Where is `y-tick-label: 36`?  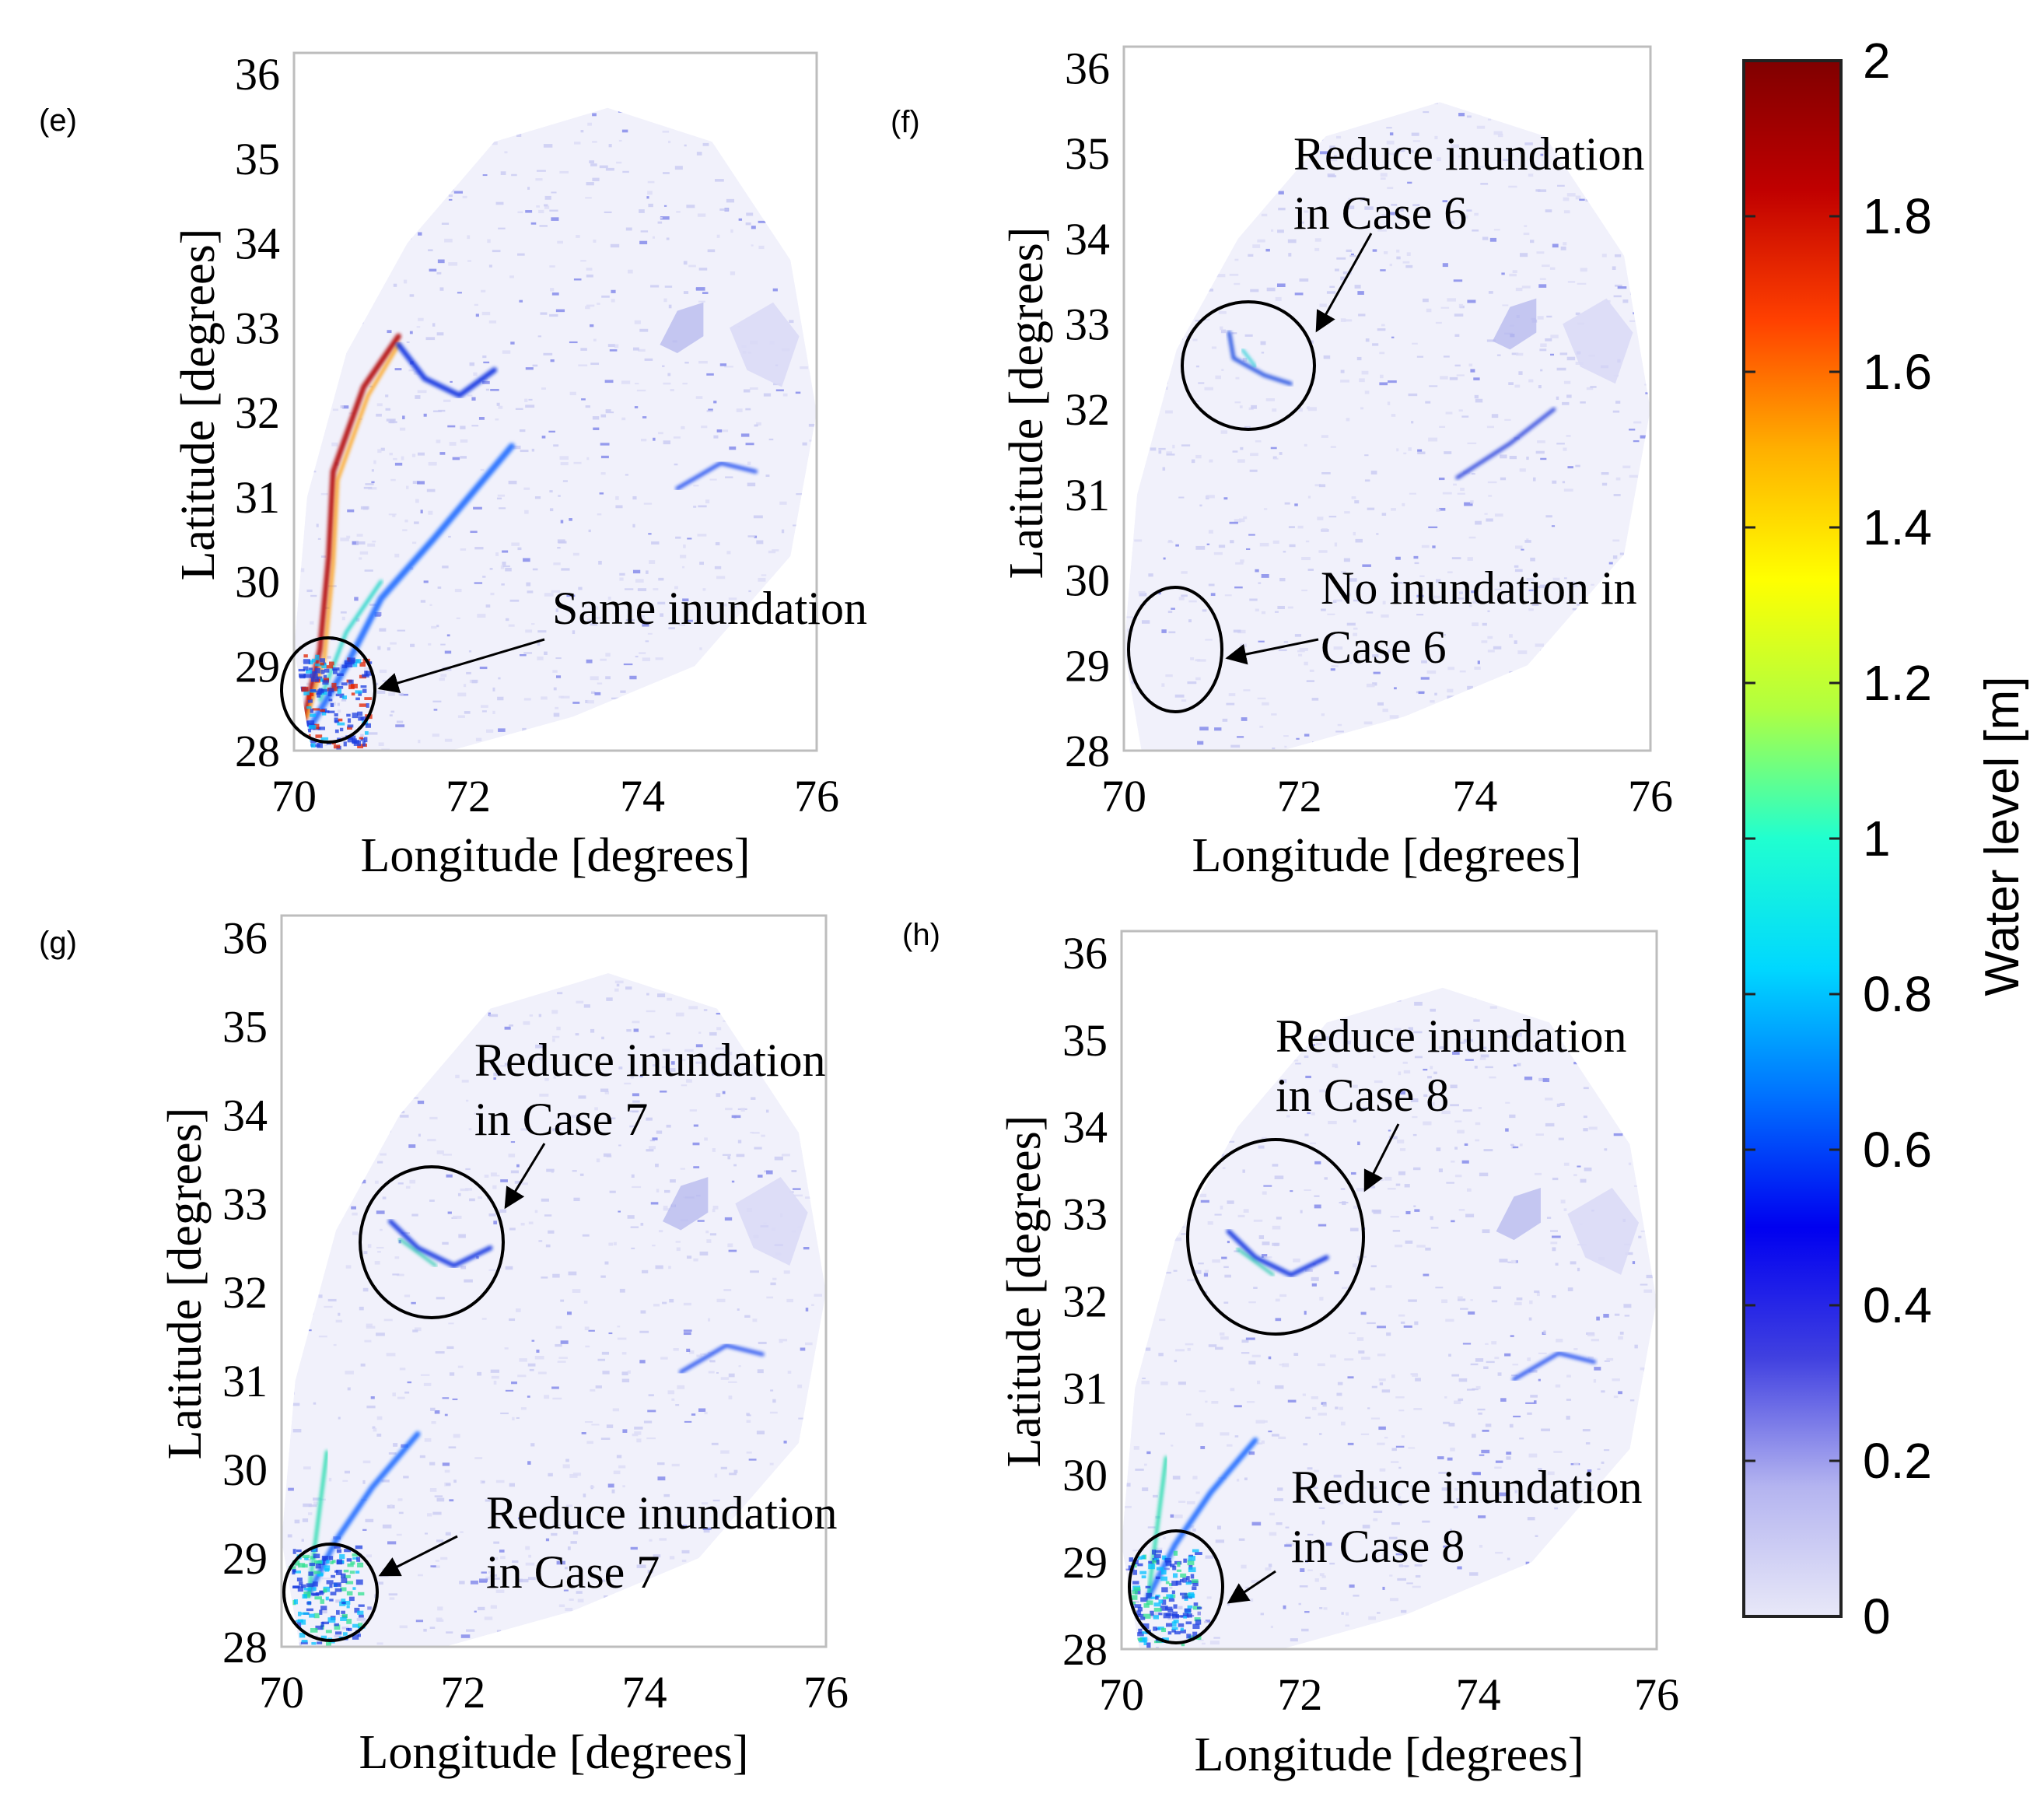
y-tick-label: 36 is located at coordinates (245, 937).